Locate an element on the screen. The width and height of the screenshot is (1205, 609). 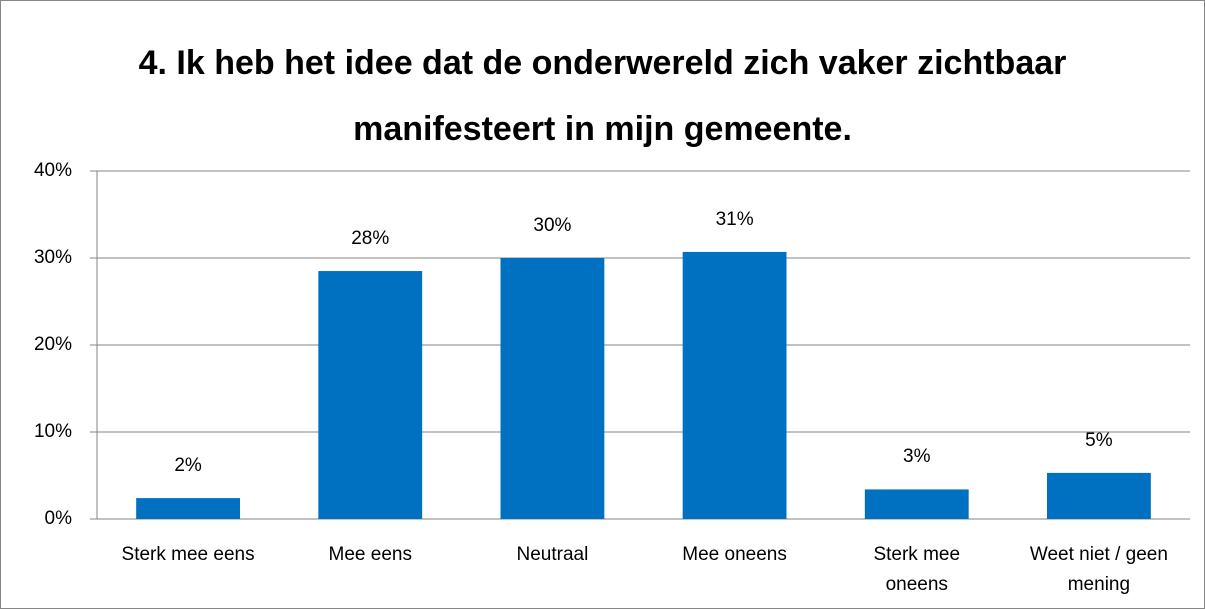
x-tick-label: Weet niet / geen mening is located at coordinates (1098, 569).